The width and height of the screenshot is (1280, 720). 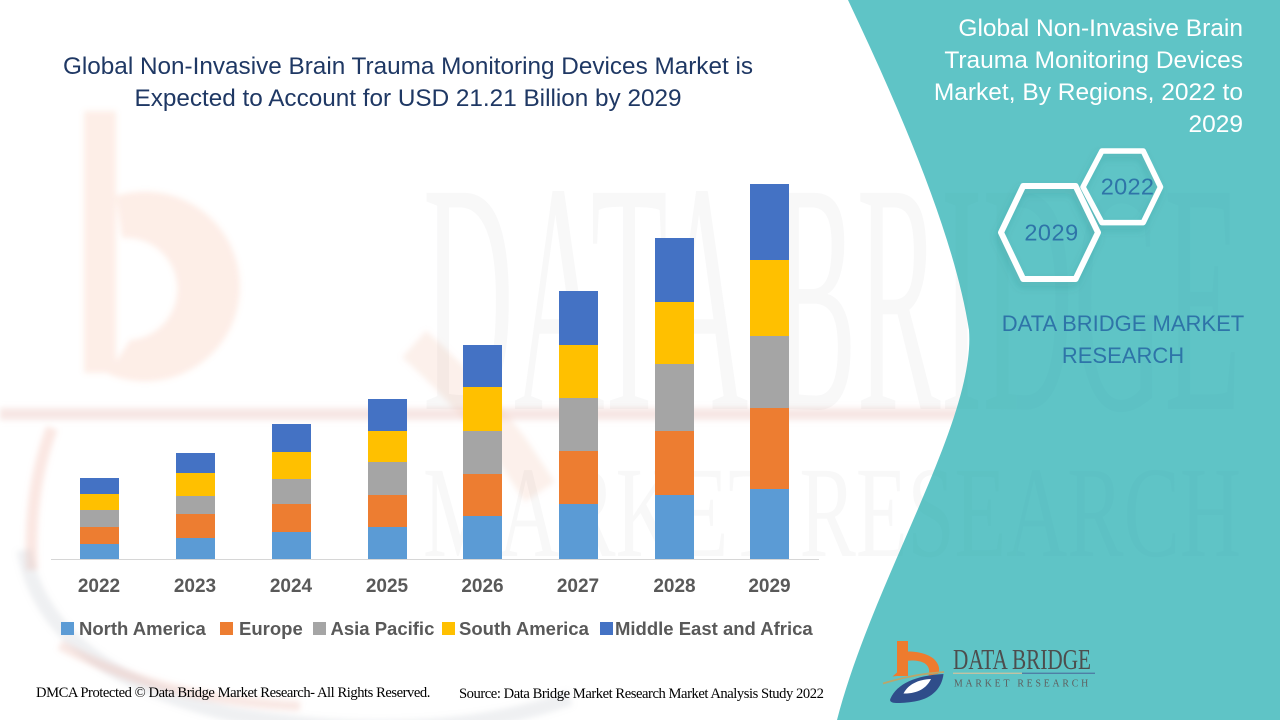 What do you see at coordinates (1127, 186) in the screenshot?
I see `svg-text: 2022` at bounding box center [1127, 186].